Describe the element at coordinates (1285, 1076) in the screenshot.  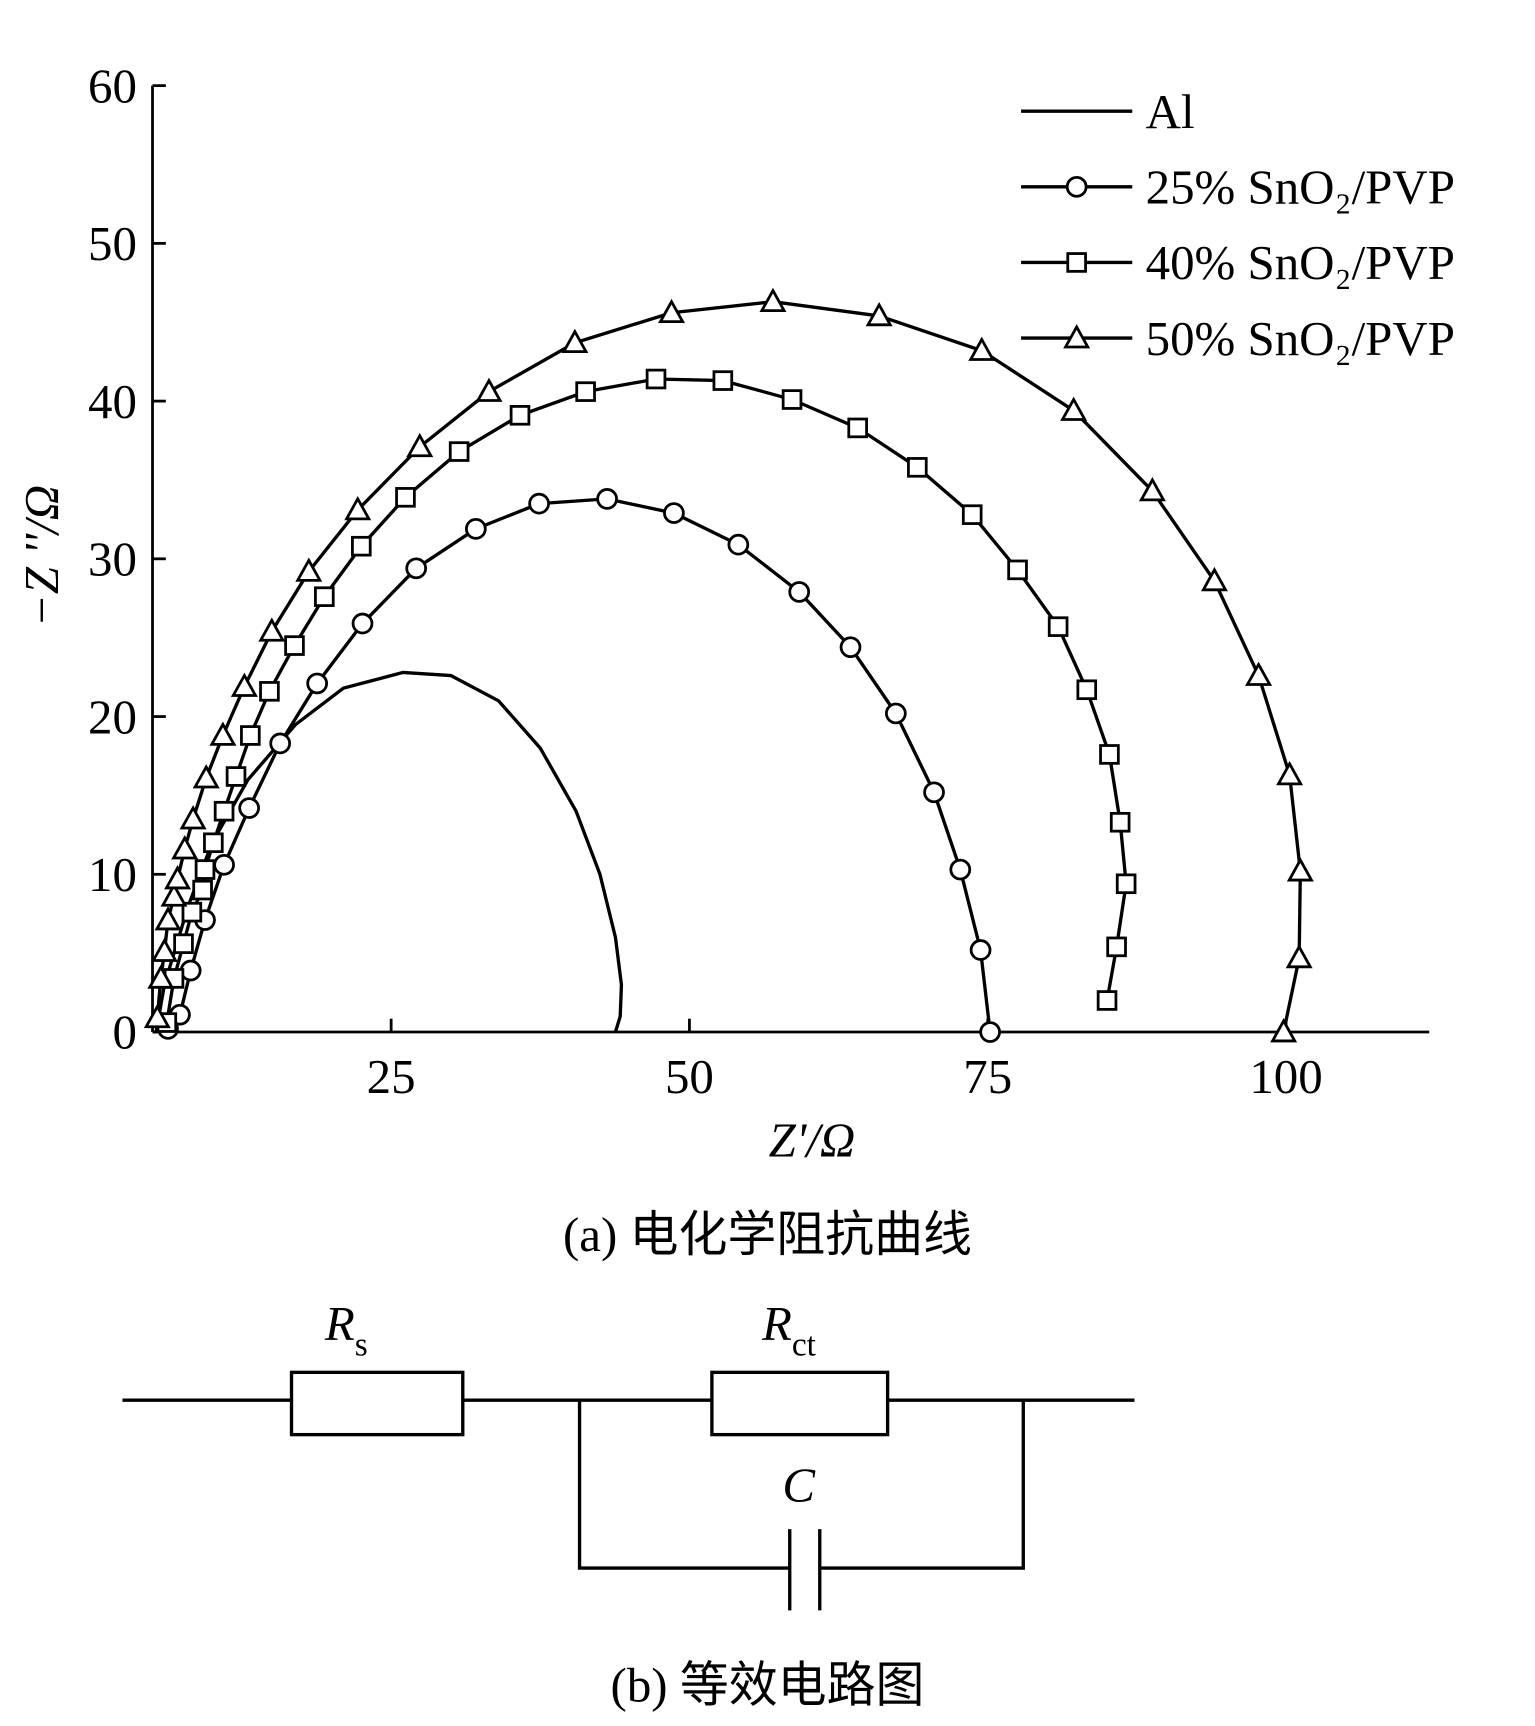
I see `x-tick-label: 100` at that location.